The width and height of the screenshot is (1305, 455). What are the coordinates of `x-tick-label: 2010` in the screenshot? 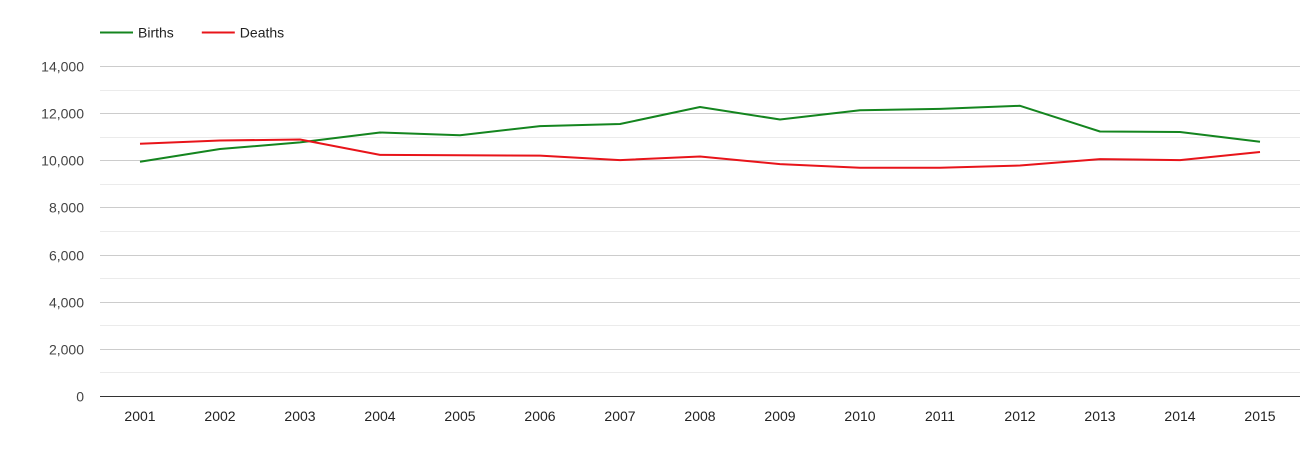 It's located at (859, 416).